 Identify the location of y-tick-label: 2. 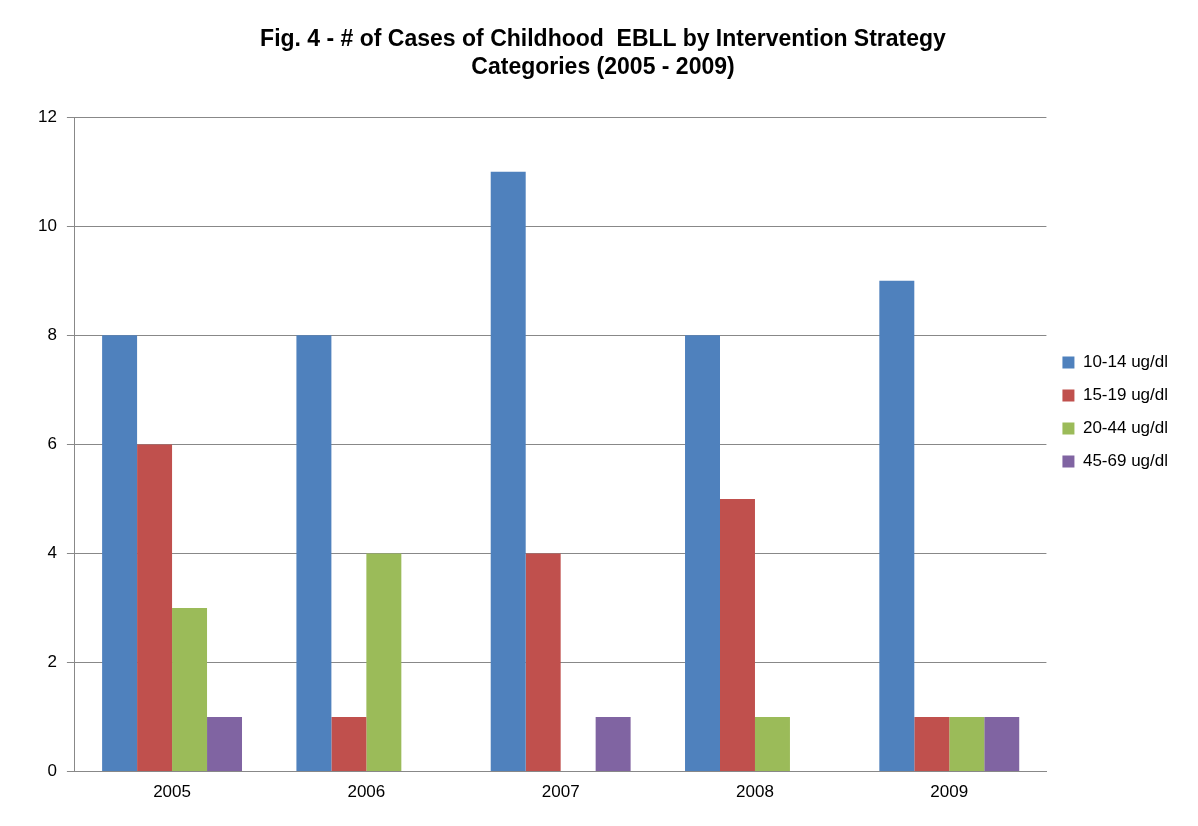
(52, 662).